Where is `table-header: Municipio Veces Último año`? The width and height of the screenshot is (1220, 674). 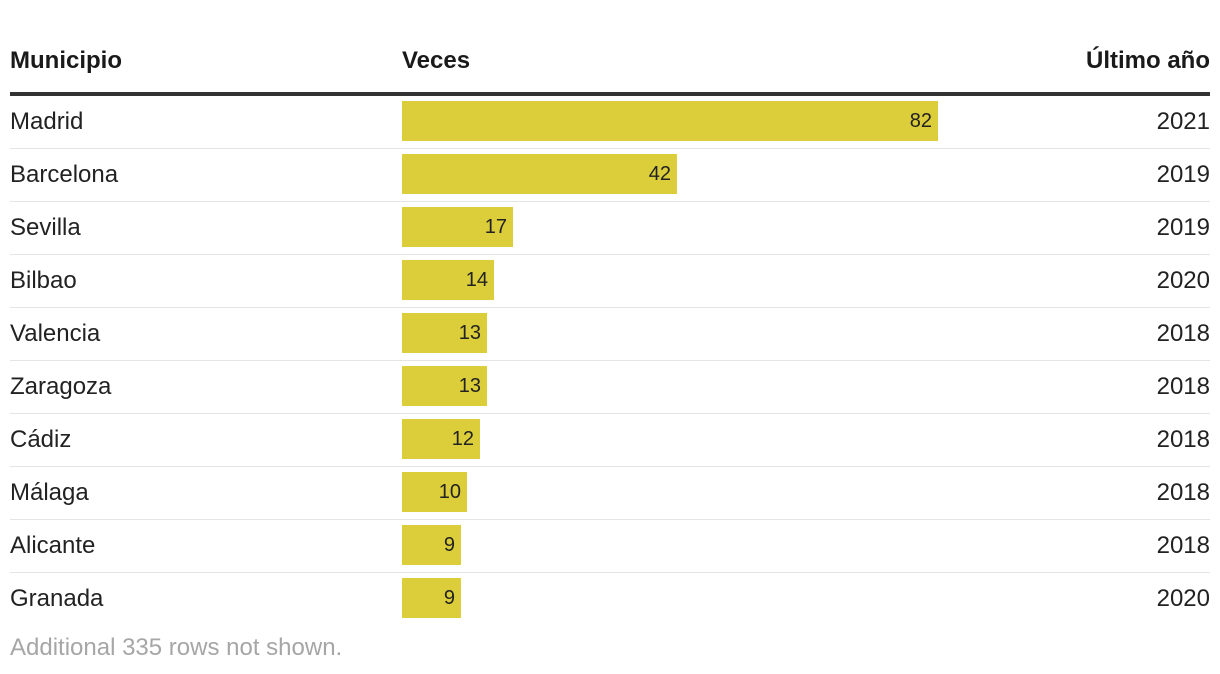
table-header: Municipio Veces Último año is located at coordinates (610, 68).